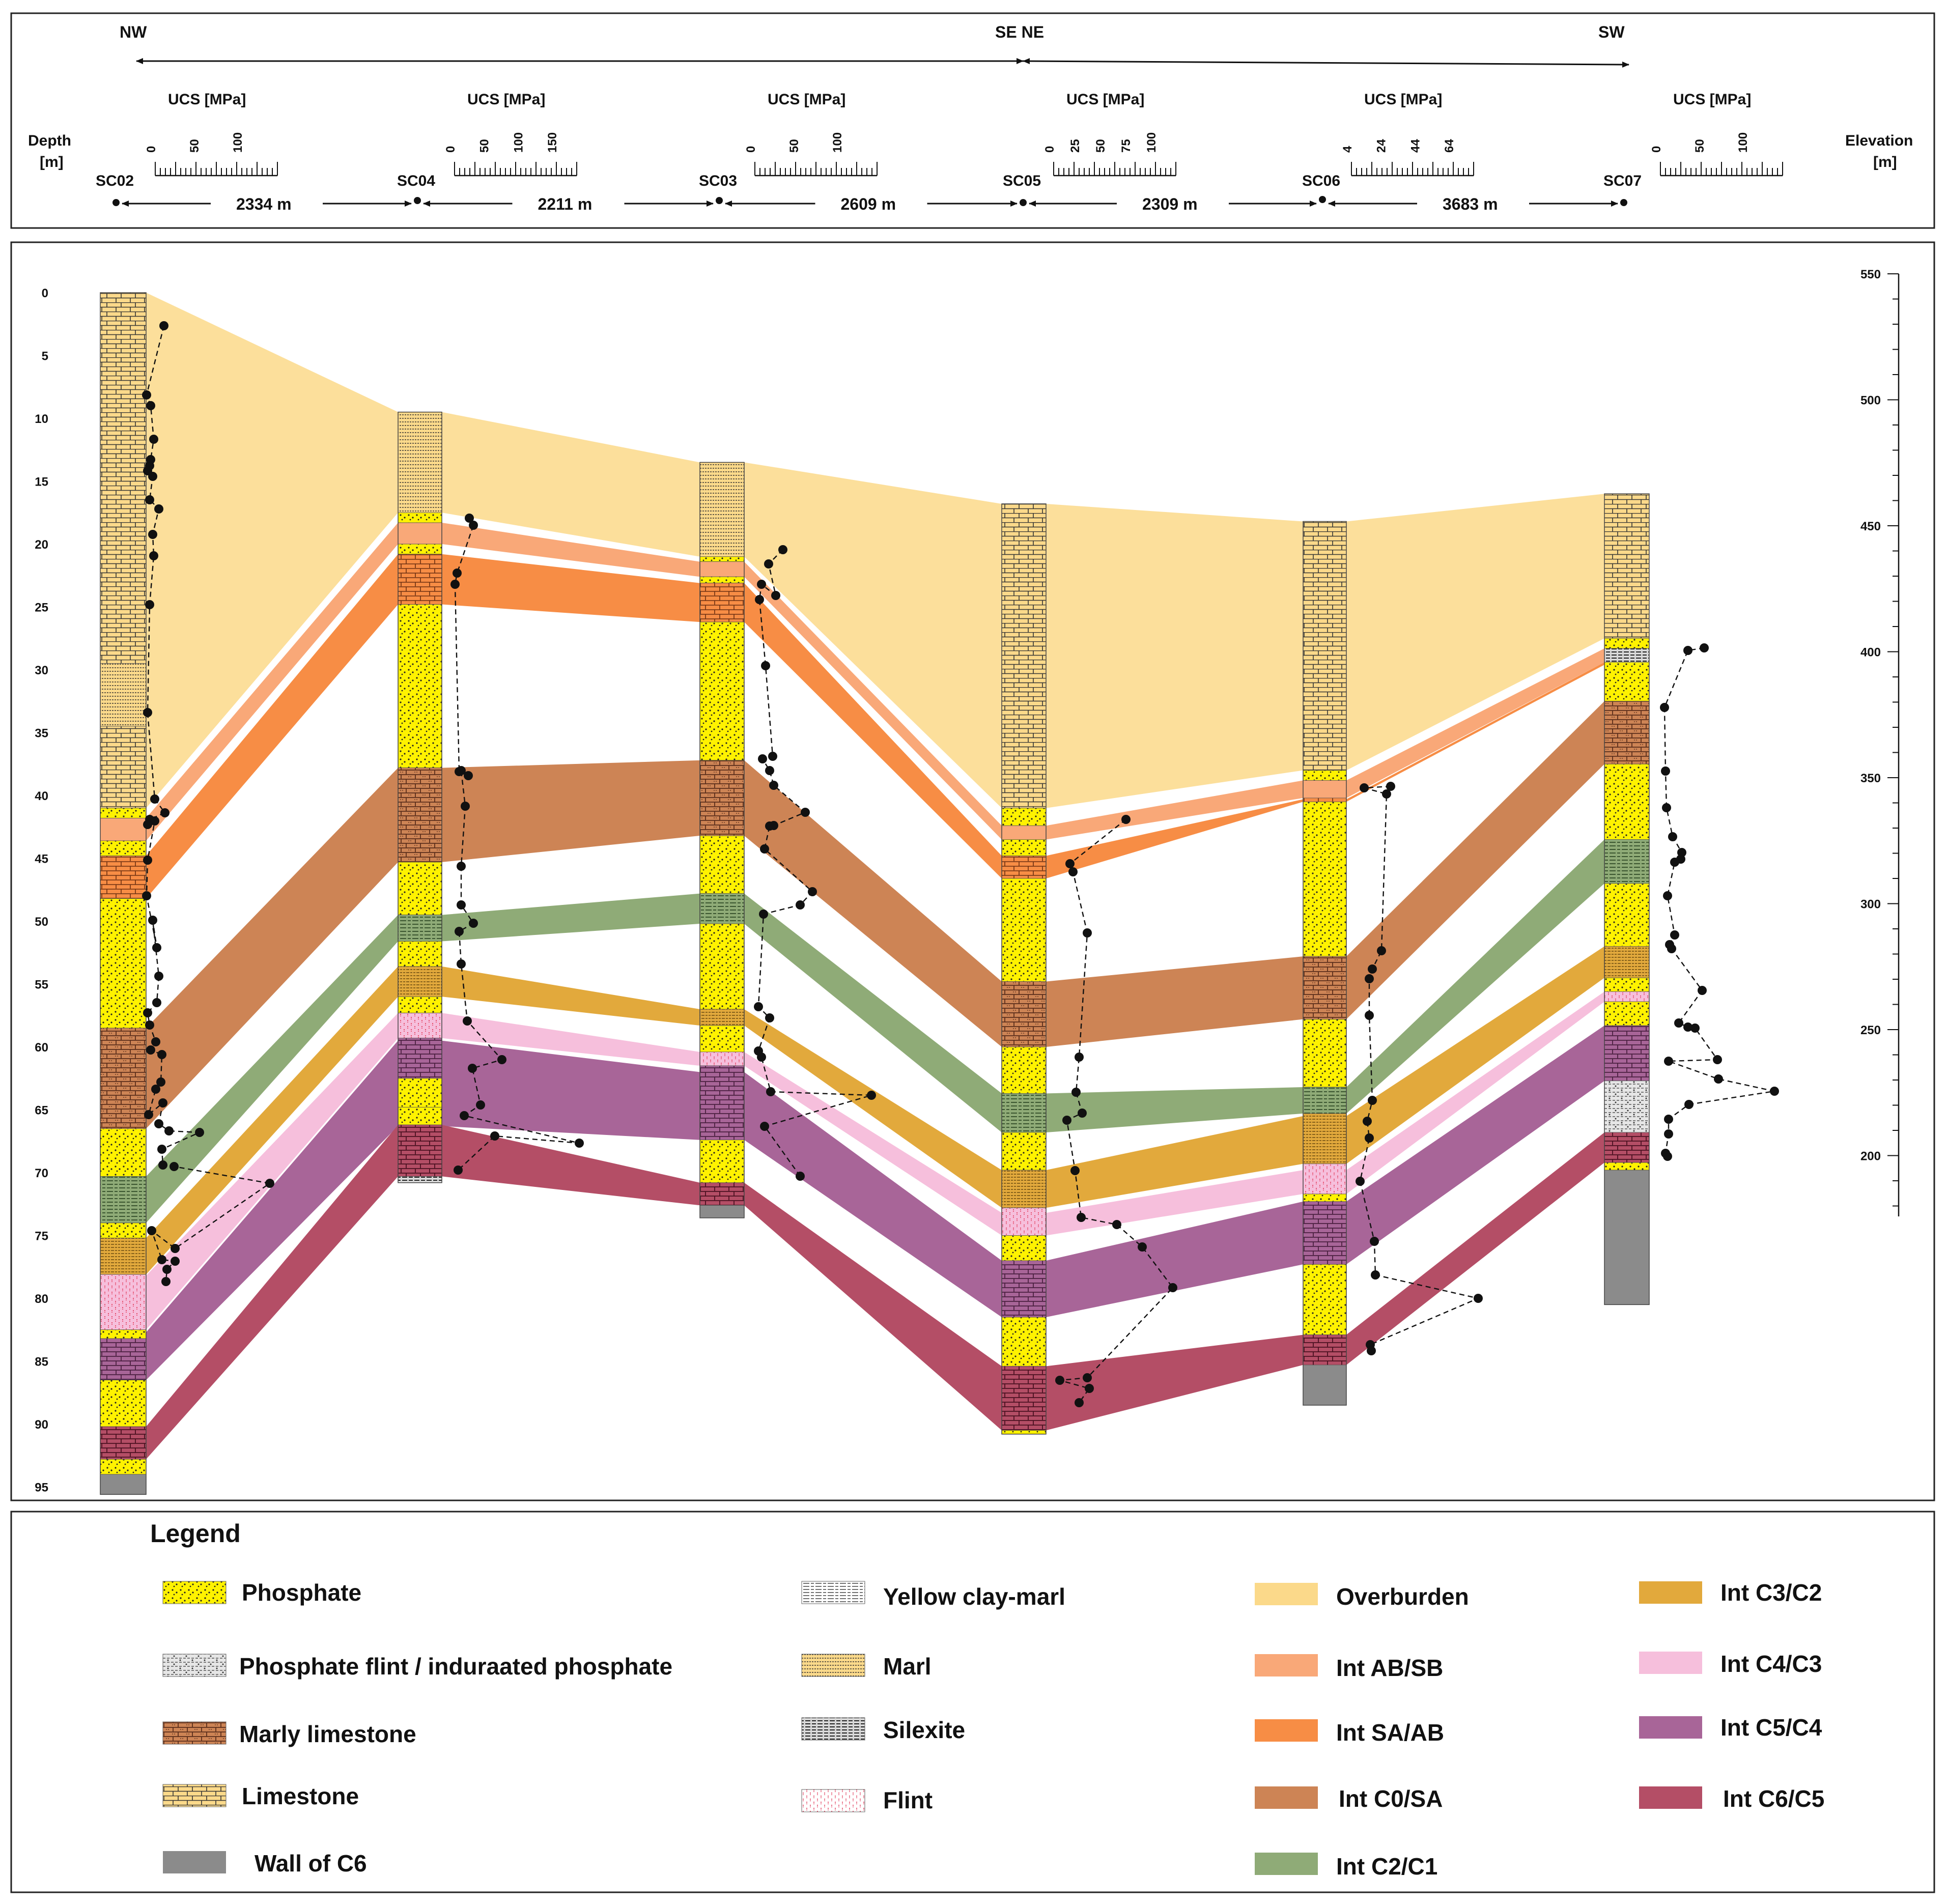 The image size is (1947, 1904). I want to click on elev-tick-200: 200, so click(1871, 1156).